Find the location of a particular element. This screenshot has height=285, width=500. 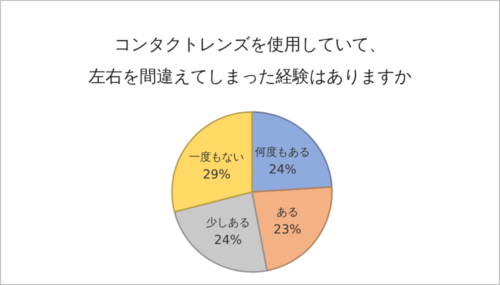

slice-label: 何度もある is located at coordinates (282, 151).